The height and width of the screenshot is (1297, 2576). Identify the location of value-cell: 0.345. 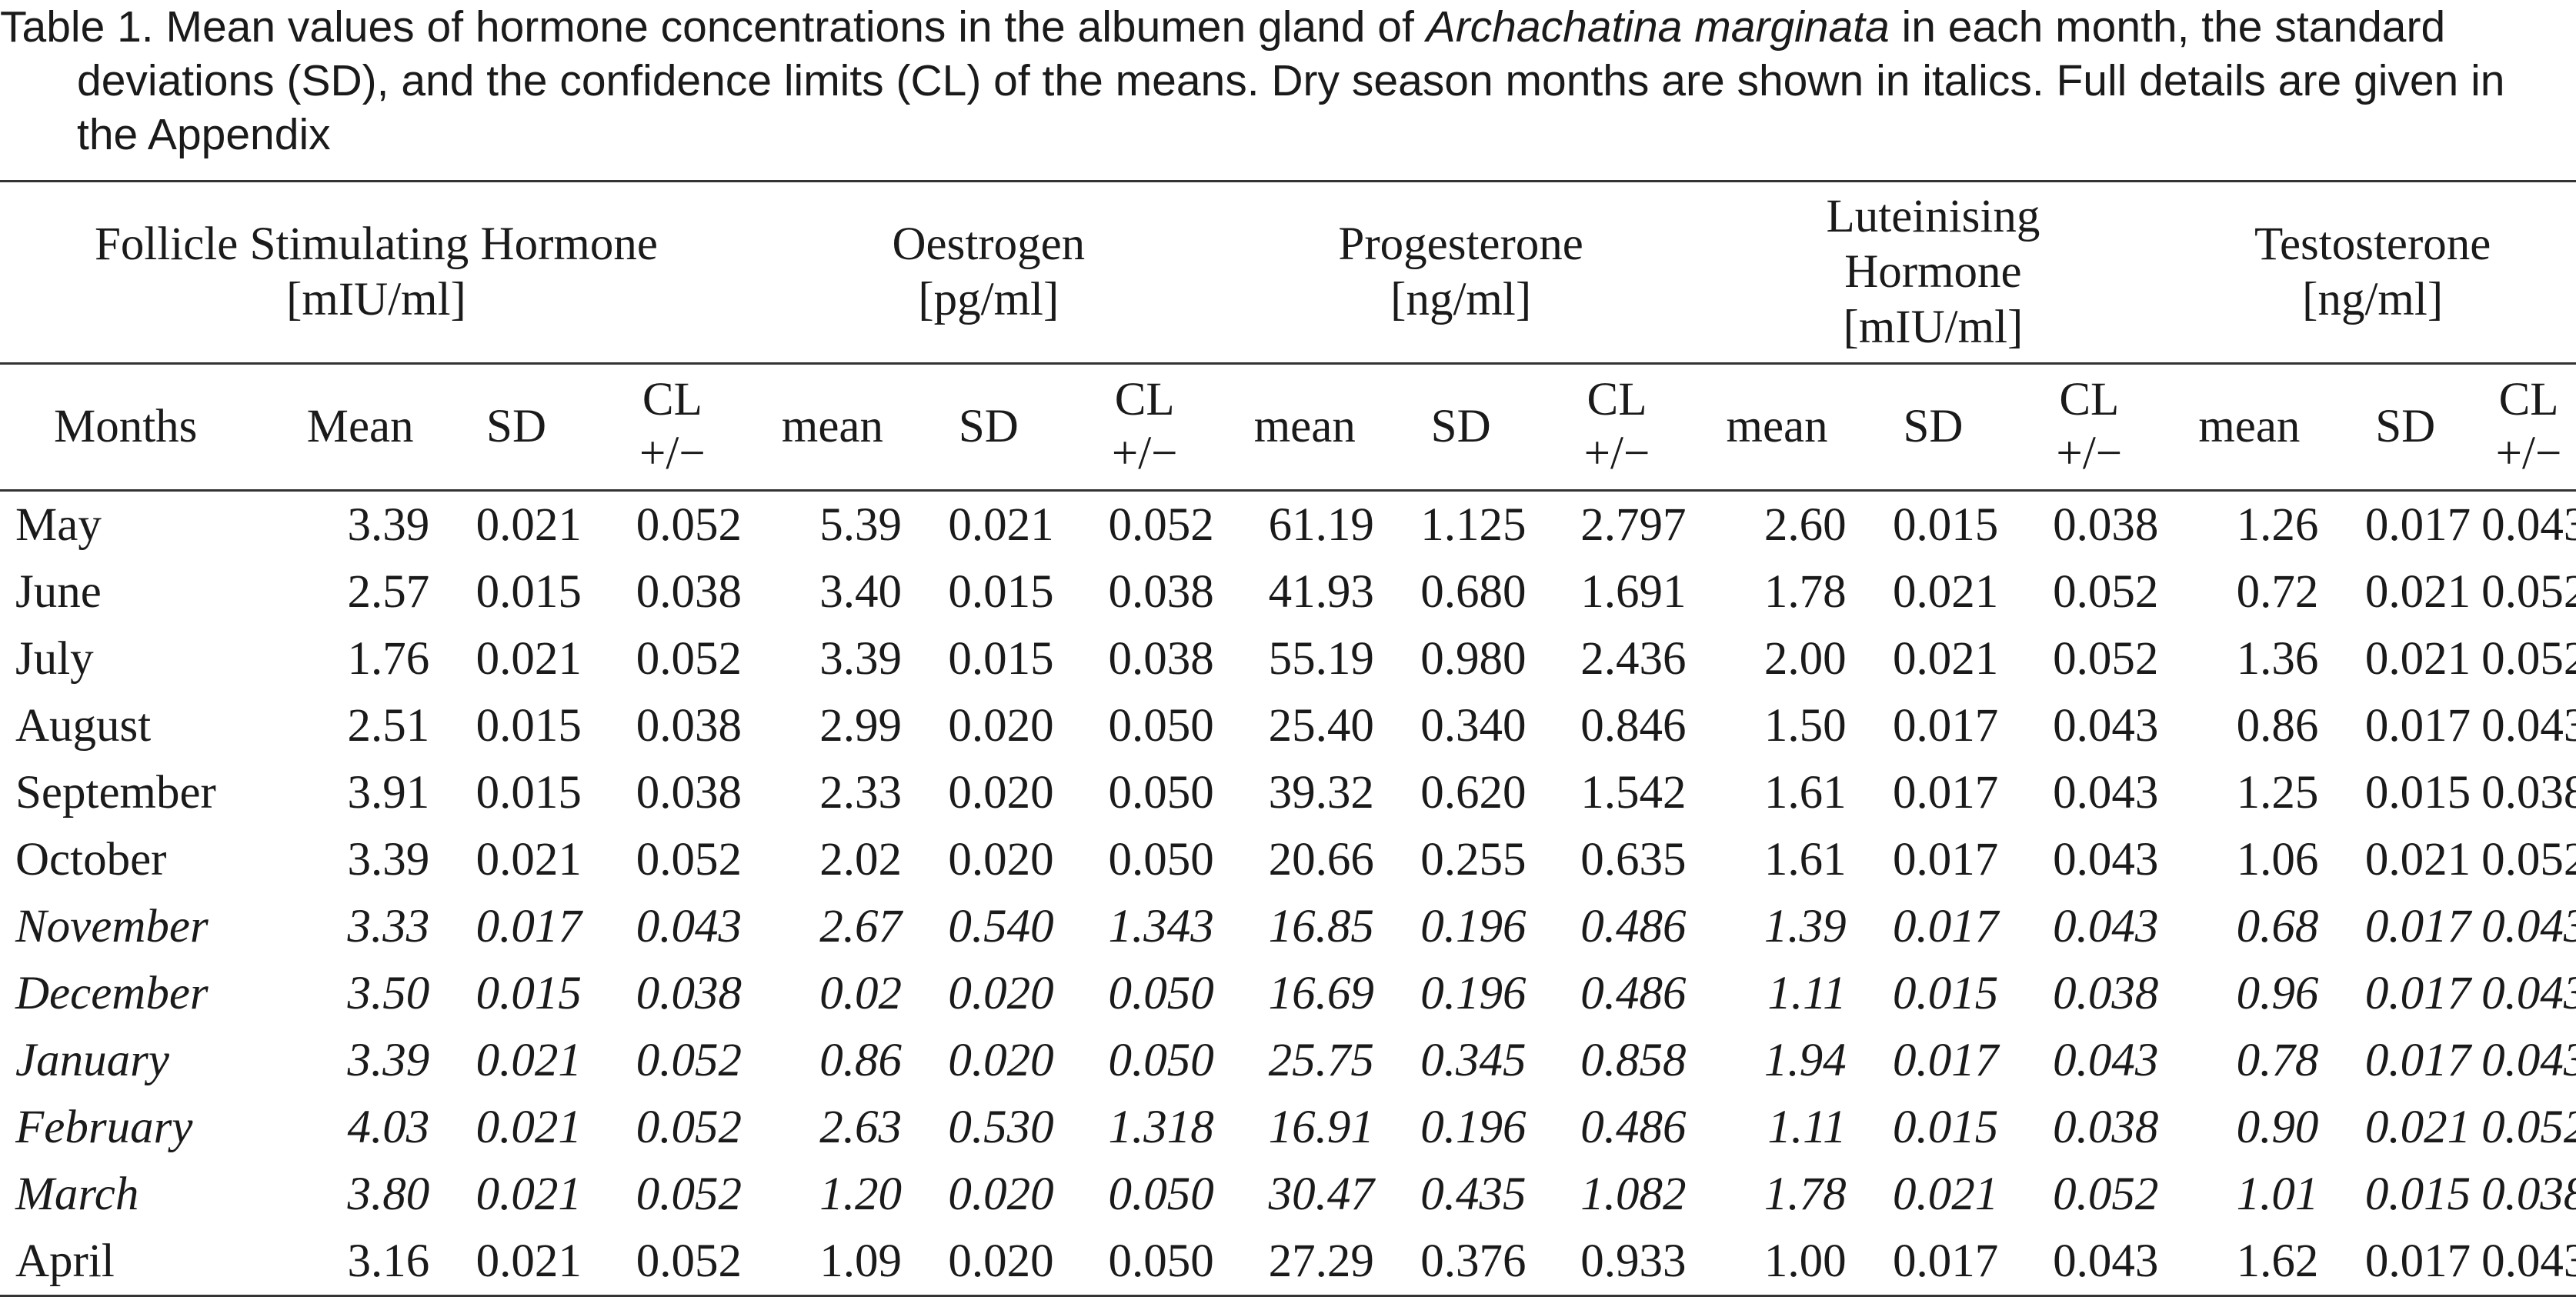
(1474, 1060).